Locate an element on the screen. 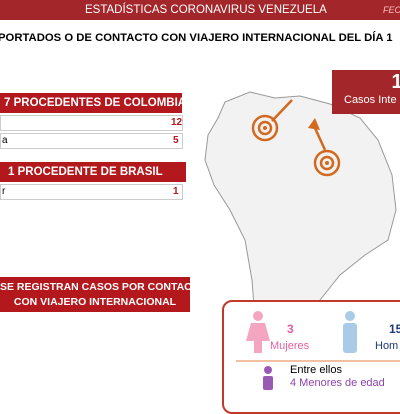 This screenshot has width=400, height=414. brasil-value: 1 is located at coordinates (176, 191).